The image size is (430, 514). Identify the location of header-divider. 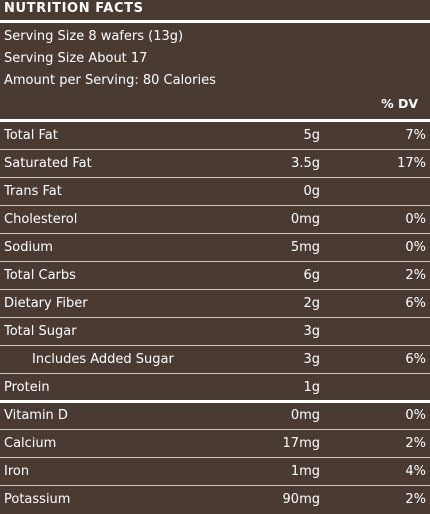
(215, 120).